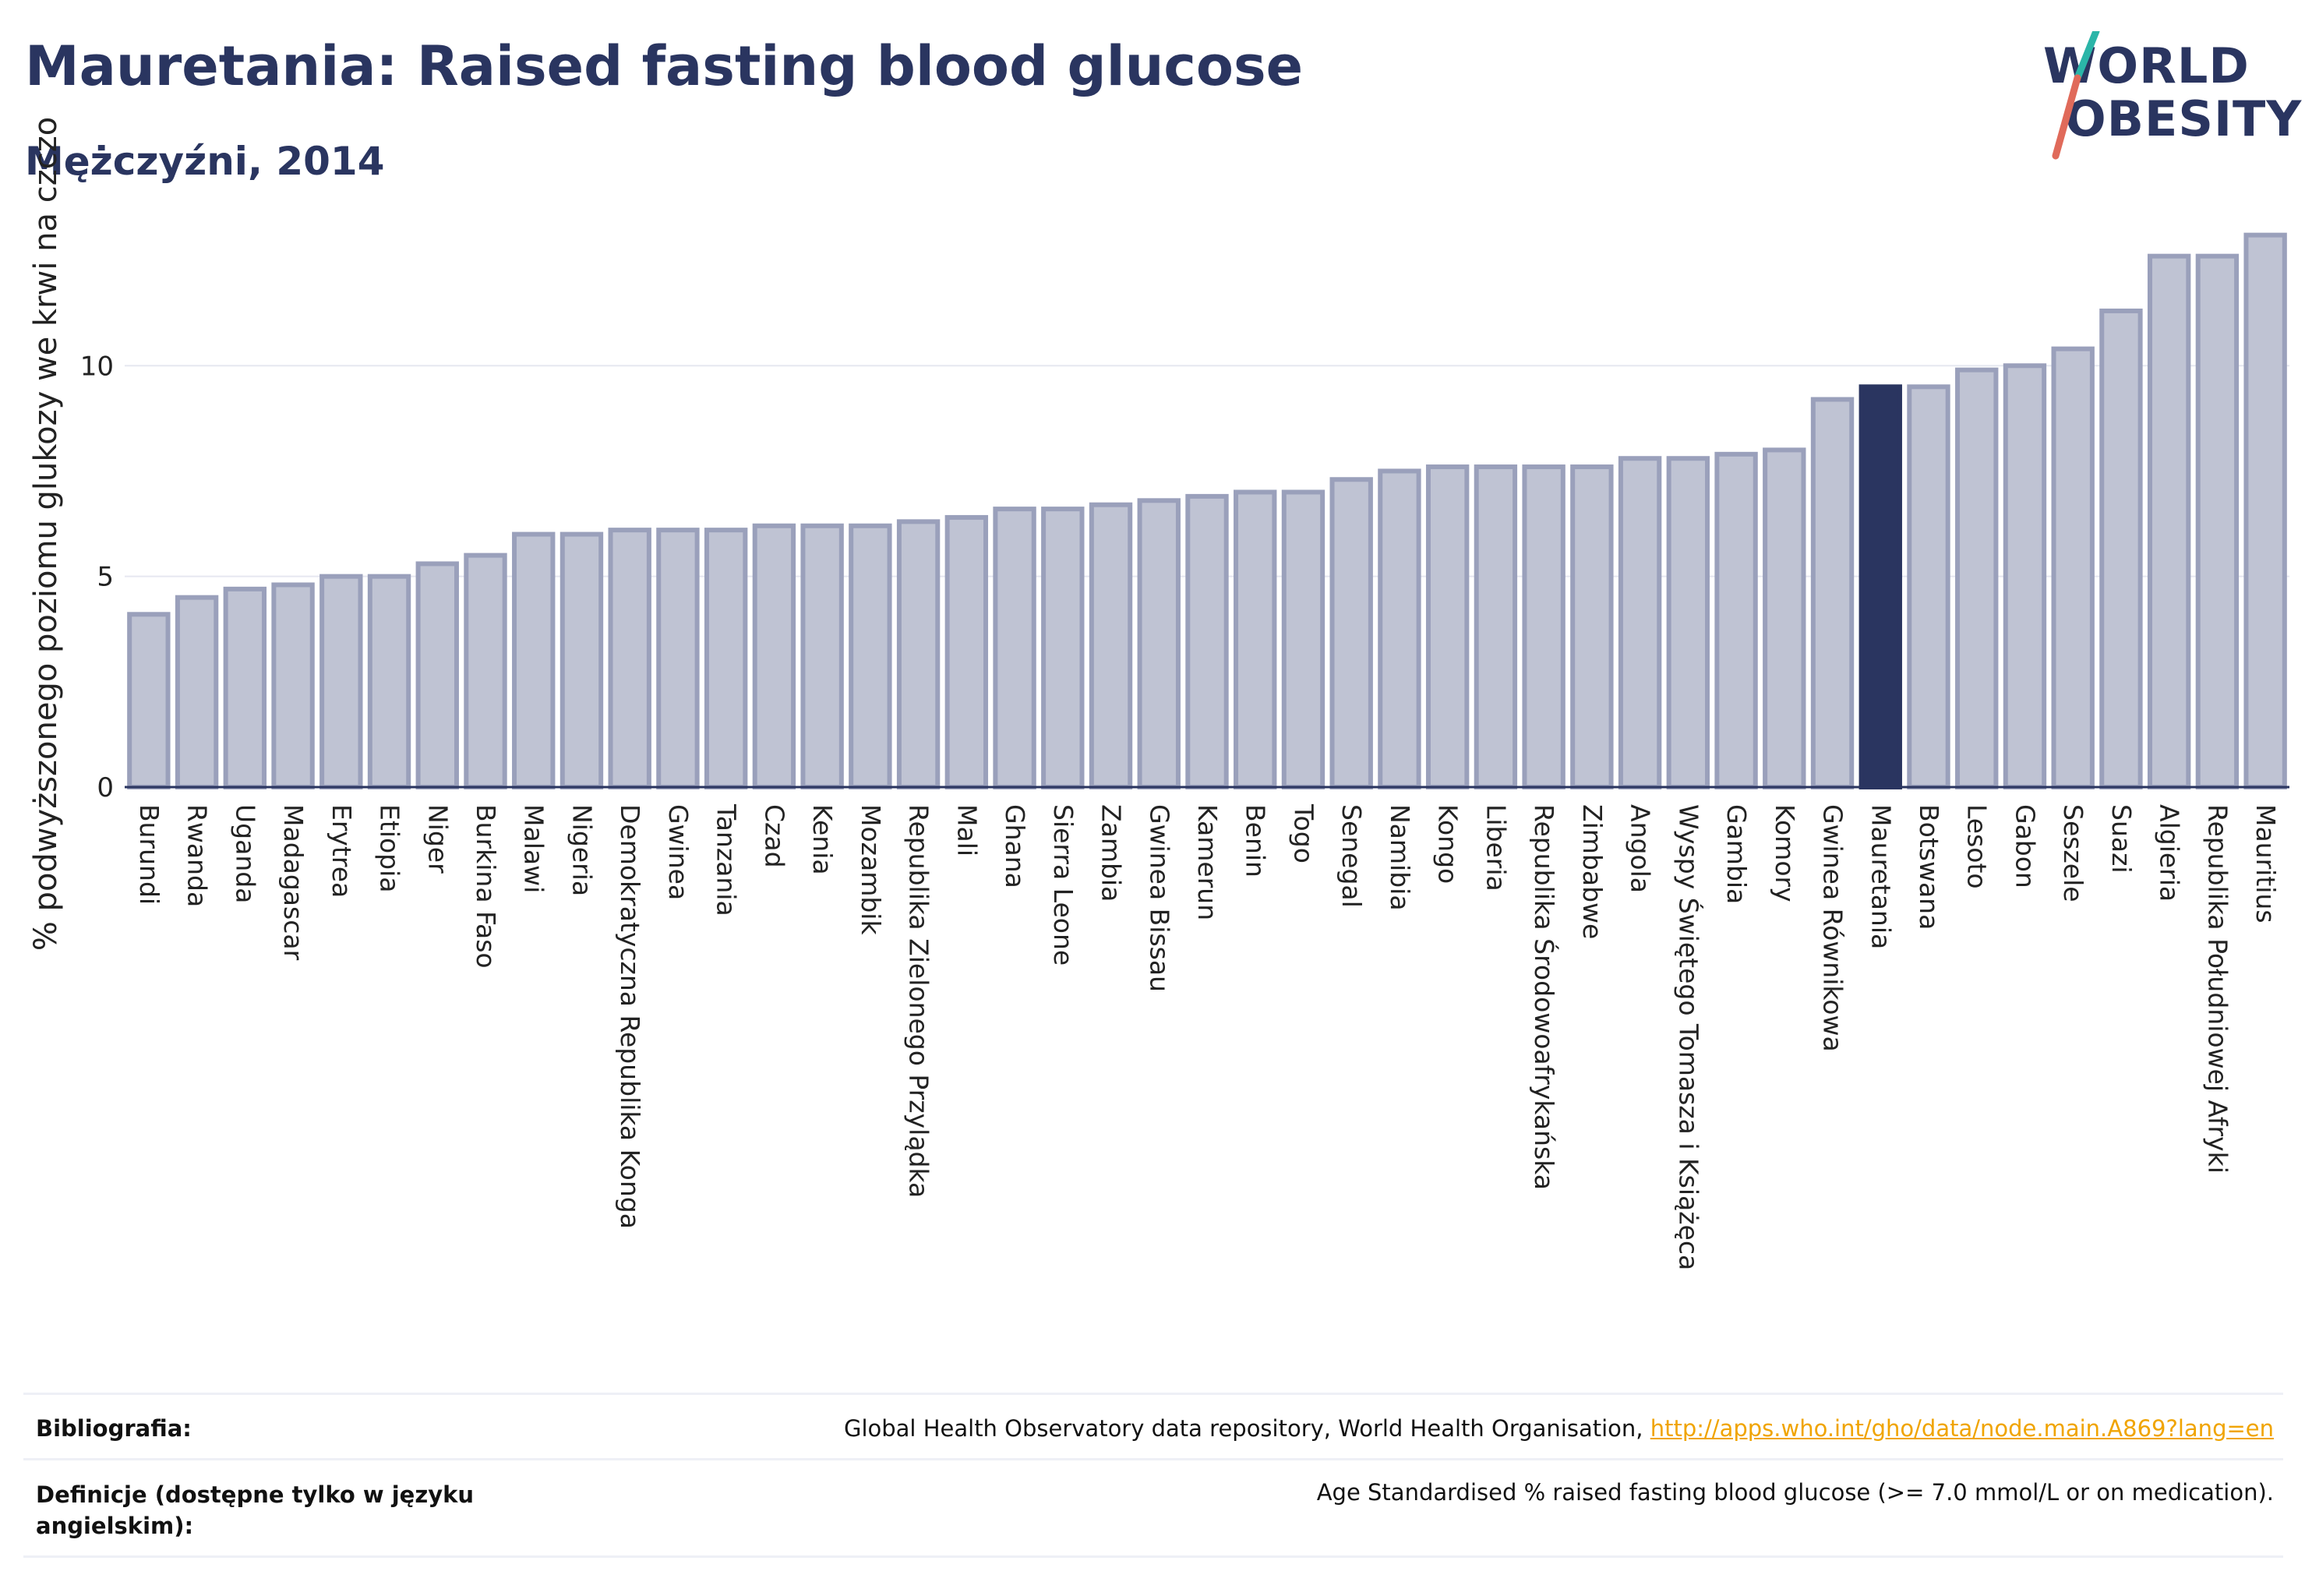 The image size is (2305, 1596). What do you see at coordinates (1544, 997) in the screenshot?
I see `x-tick-label: Republika Środowoafrykańska` at bounding box center [1544, 997].